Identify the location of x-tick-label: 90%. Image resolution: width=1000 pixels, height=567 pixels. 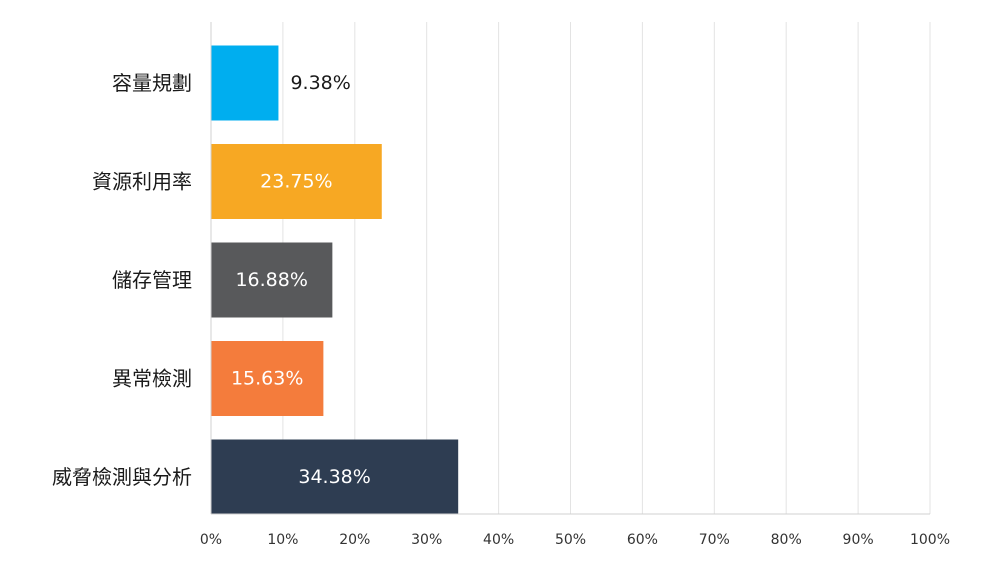
(858, 540).